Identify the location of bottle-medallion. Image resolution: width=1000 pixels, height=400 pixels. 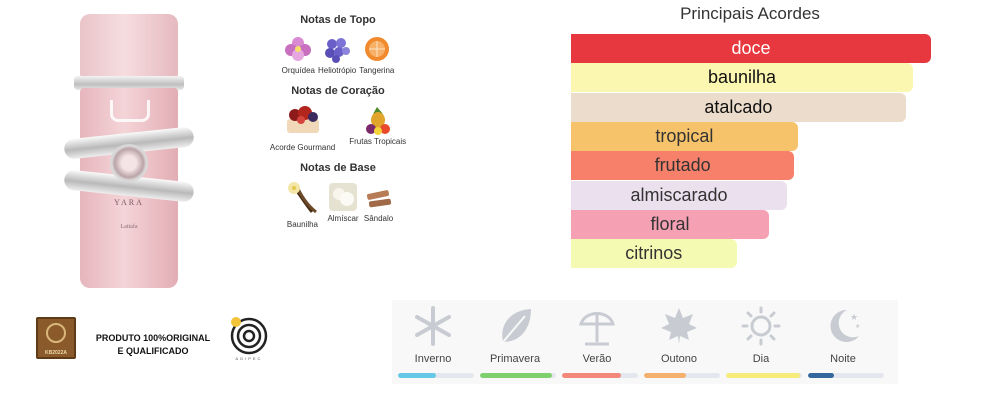
(129, 163).